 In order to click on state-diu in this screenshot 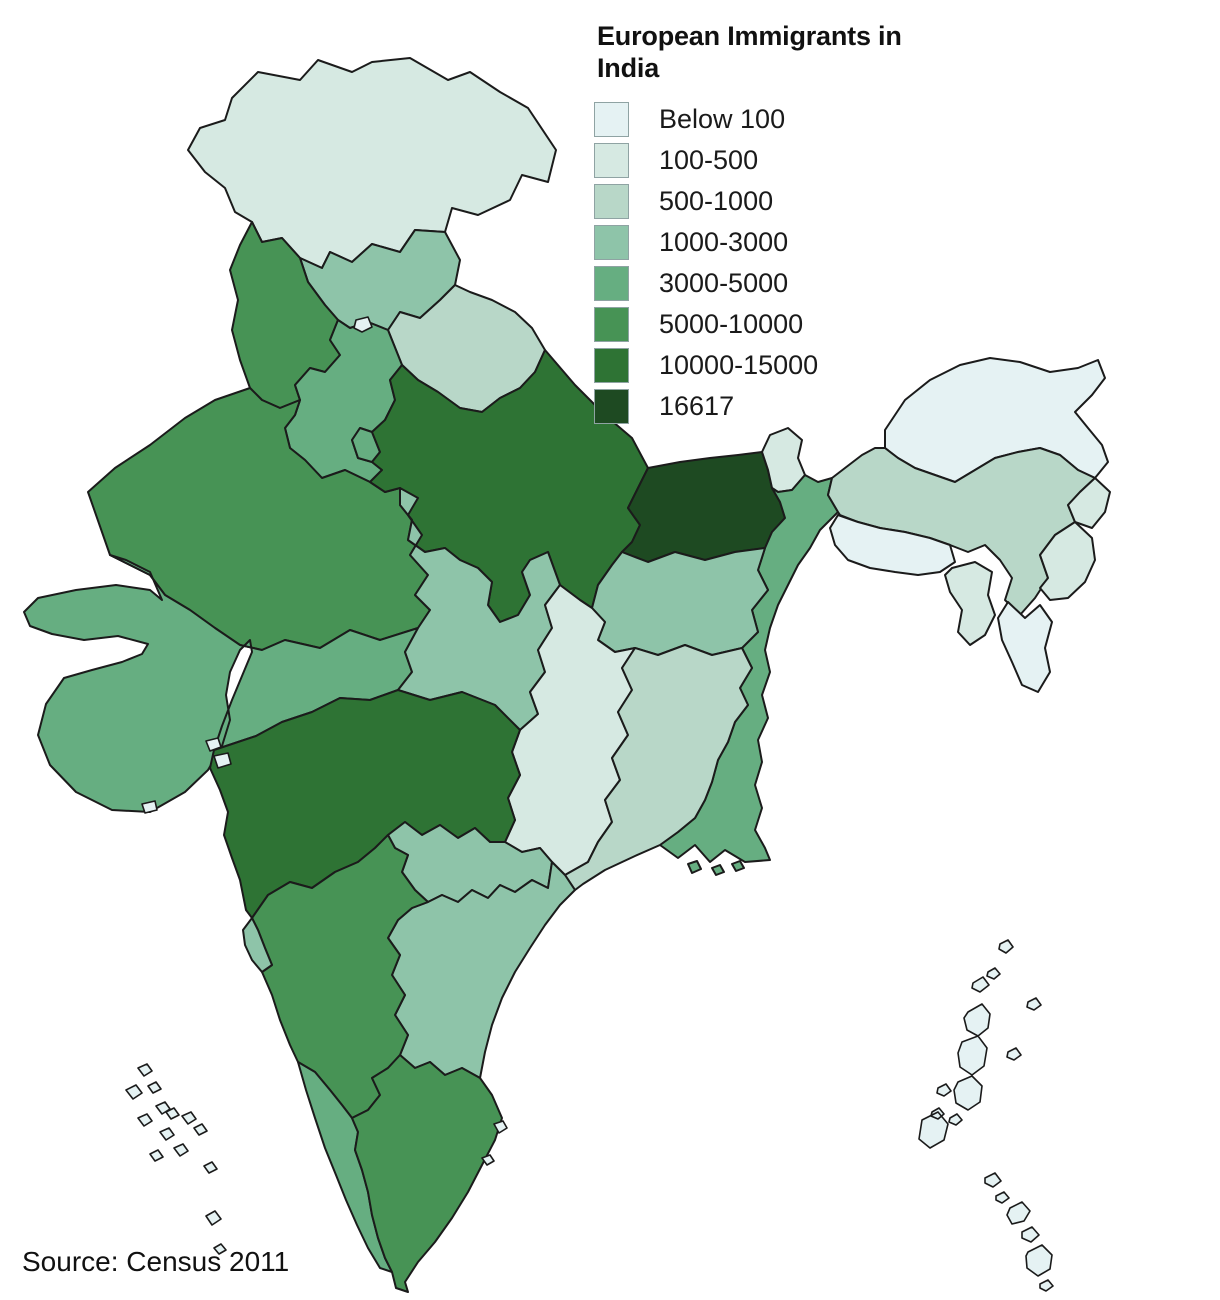, I will do `click(149, 807)`.